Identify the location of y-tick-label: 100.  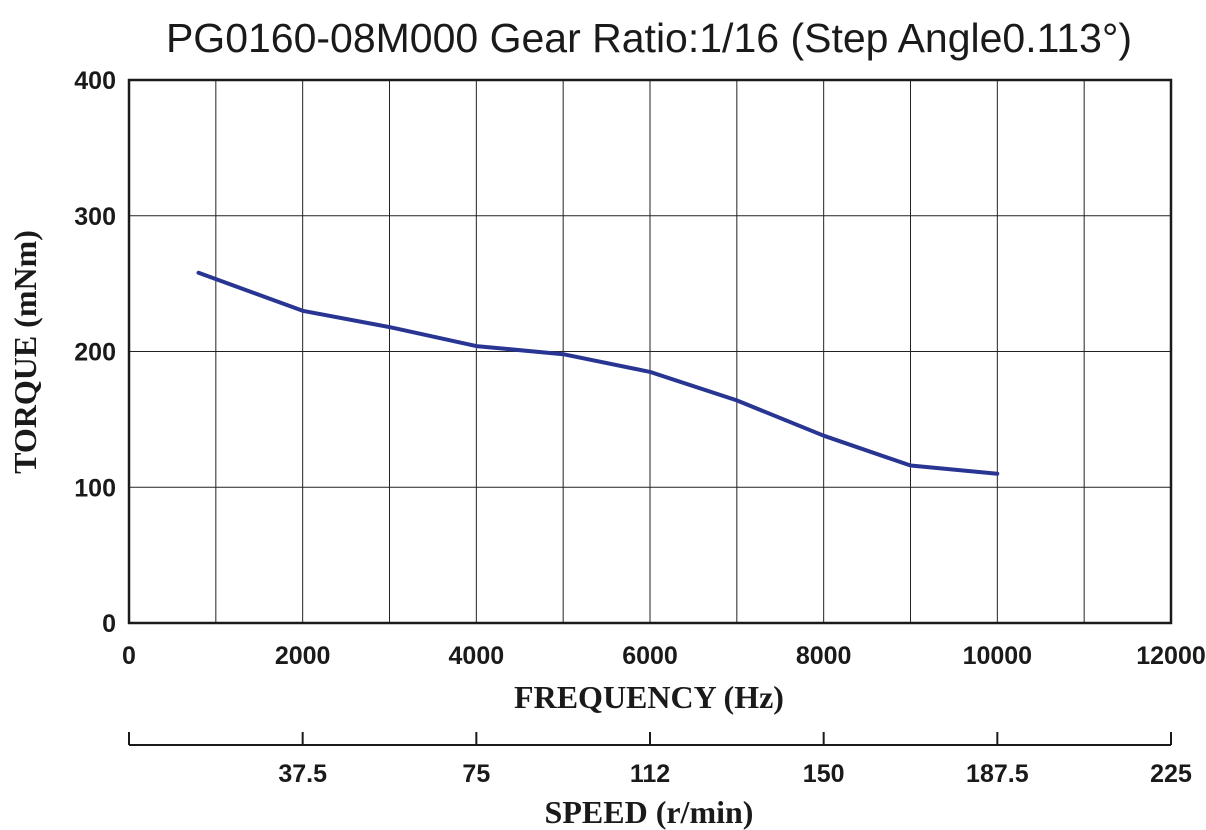
(95, 488).